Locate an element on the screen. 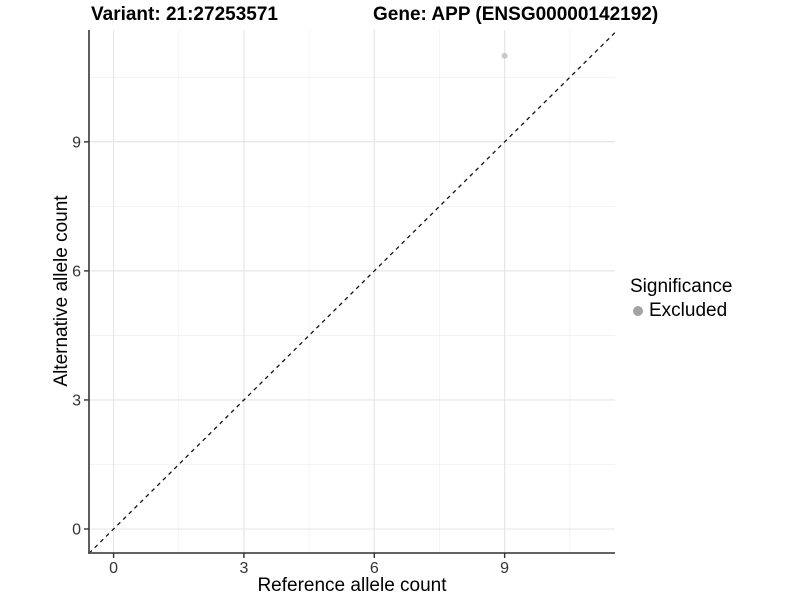 The height and width of the screenshot is (600, 800). x-axis-title: Reference allele count is located at coordinates (352, 585).